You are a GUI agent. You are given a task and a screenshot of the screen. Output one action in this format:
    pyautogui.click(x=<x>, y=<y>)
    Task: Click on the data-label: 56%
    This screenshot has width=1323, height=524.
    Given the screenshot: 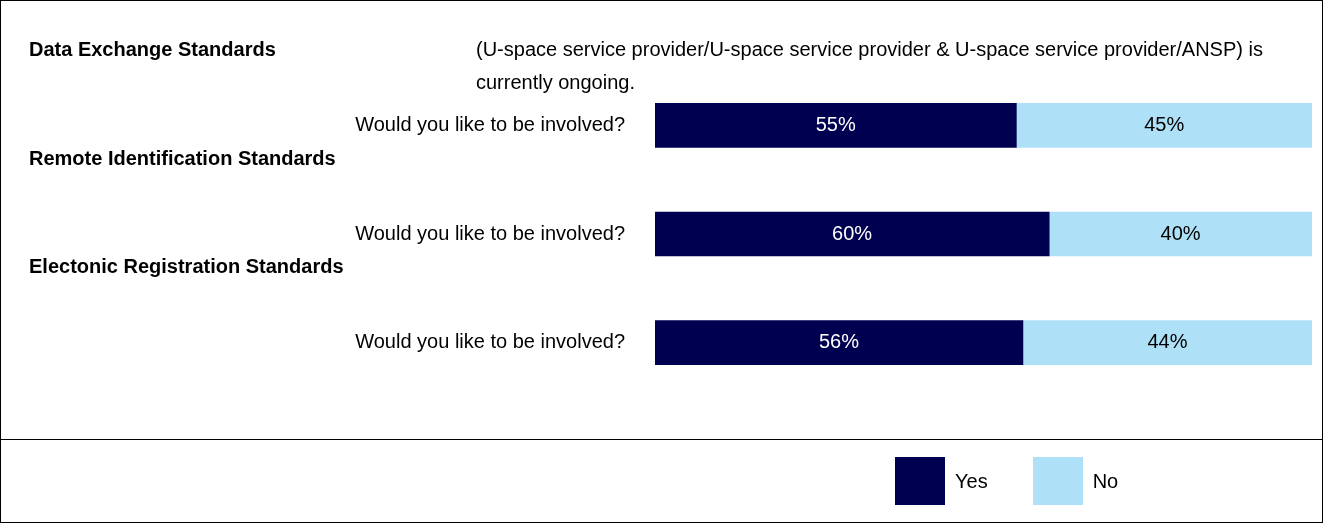 What is the action you would take?
    pyautogui.click(x=839, y=341)
    